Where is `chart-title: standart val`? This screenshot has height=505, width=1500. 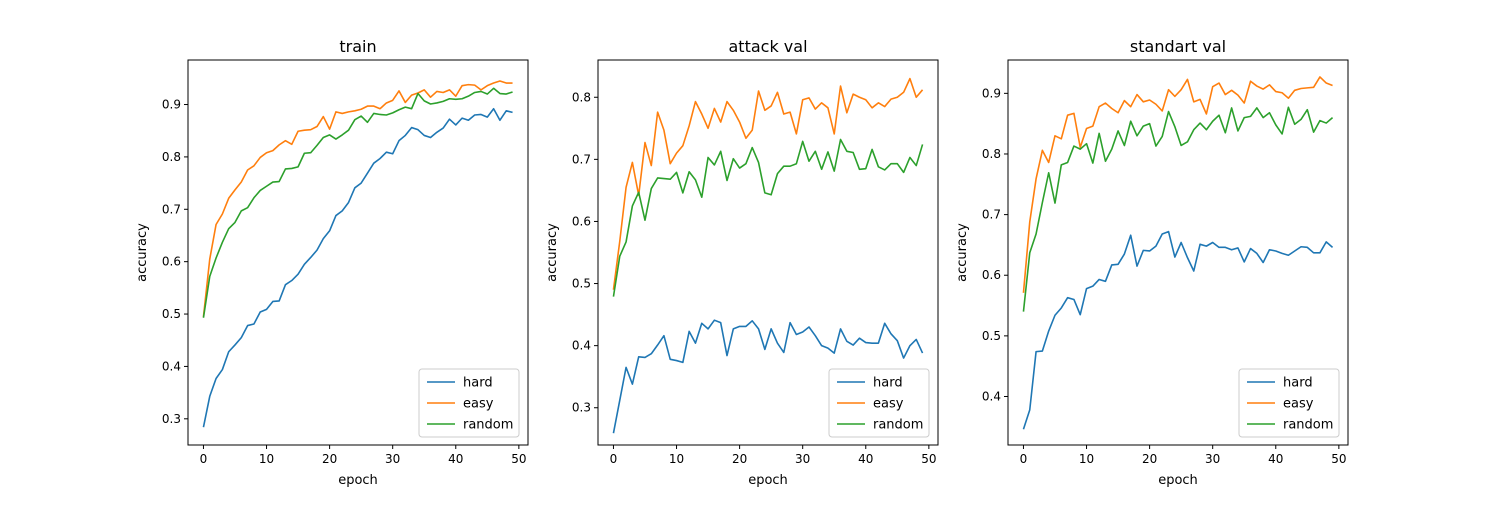 chart-title: standart val is located at coordinates (1178, 46).